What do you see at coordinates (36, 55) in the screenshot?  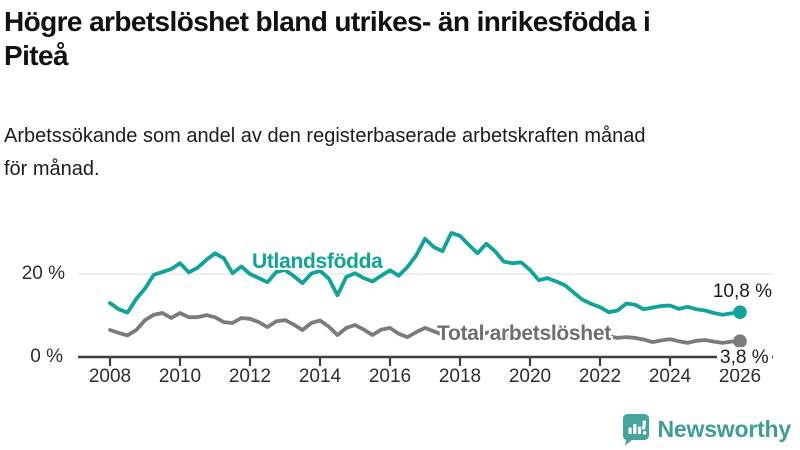 I see `title-line-2: Piteå` at bounding box center [36, 55].